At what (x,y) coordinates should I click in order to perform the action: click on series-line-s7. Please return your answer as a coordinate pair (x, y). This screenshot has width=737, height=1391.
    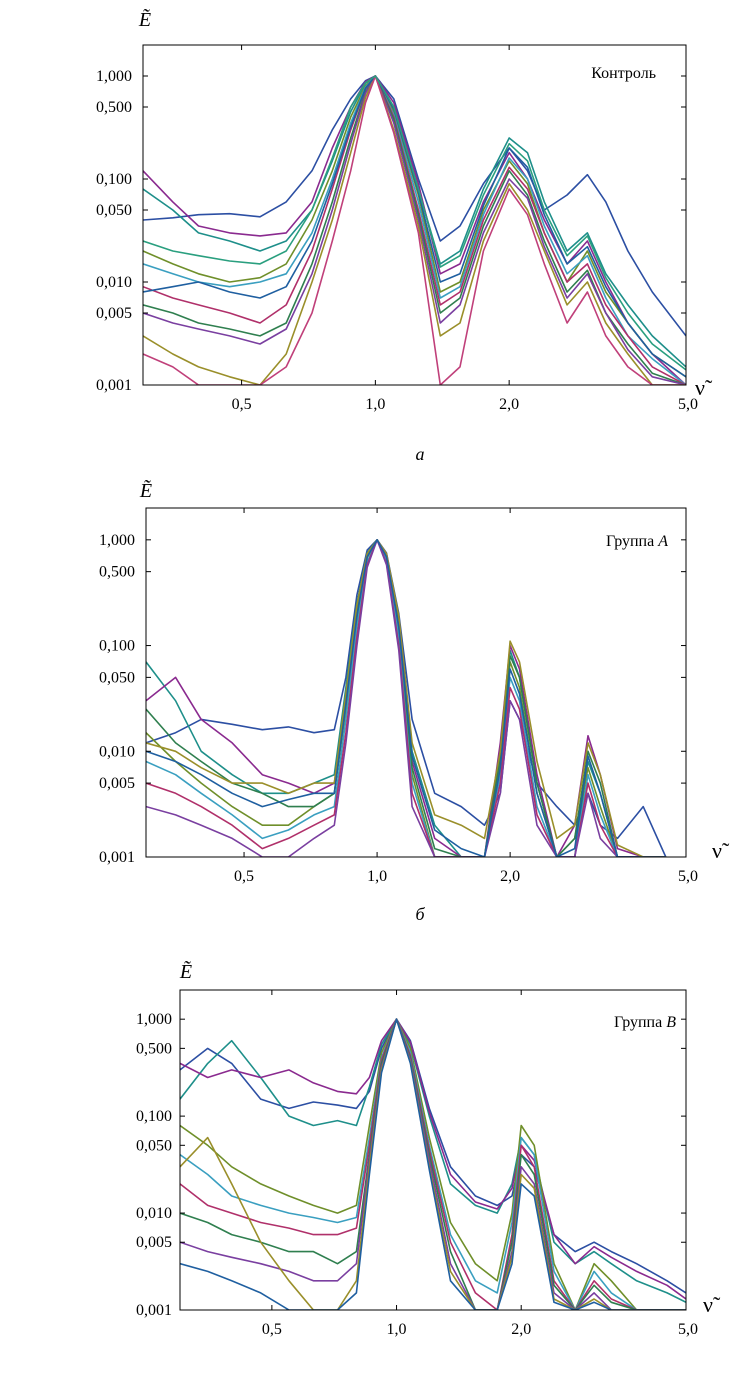
    Looking at the image, I should click on (433, 1164).